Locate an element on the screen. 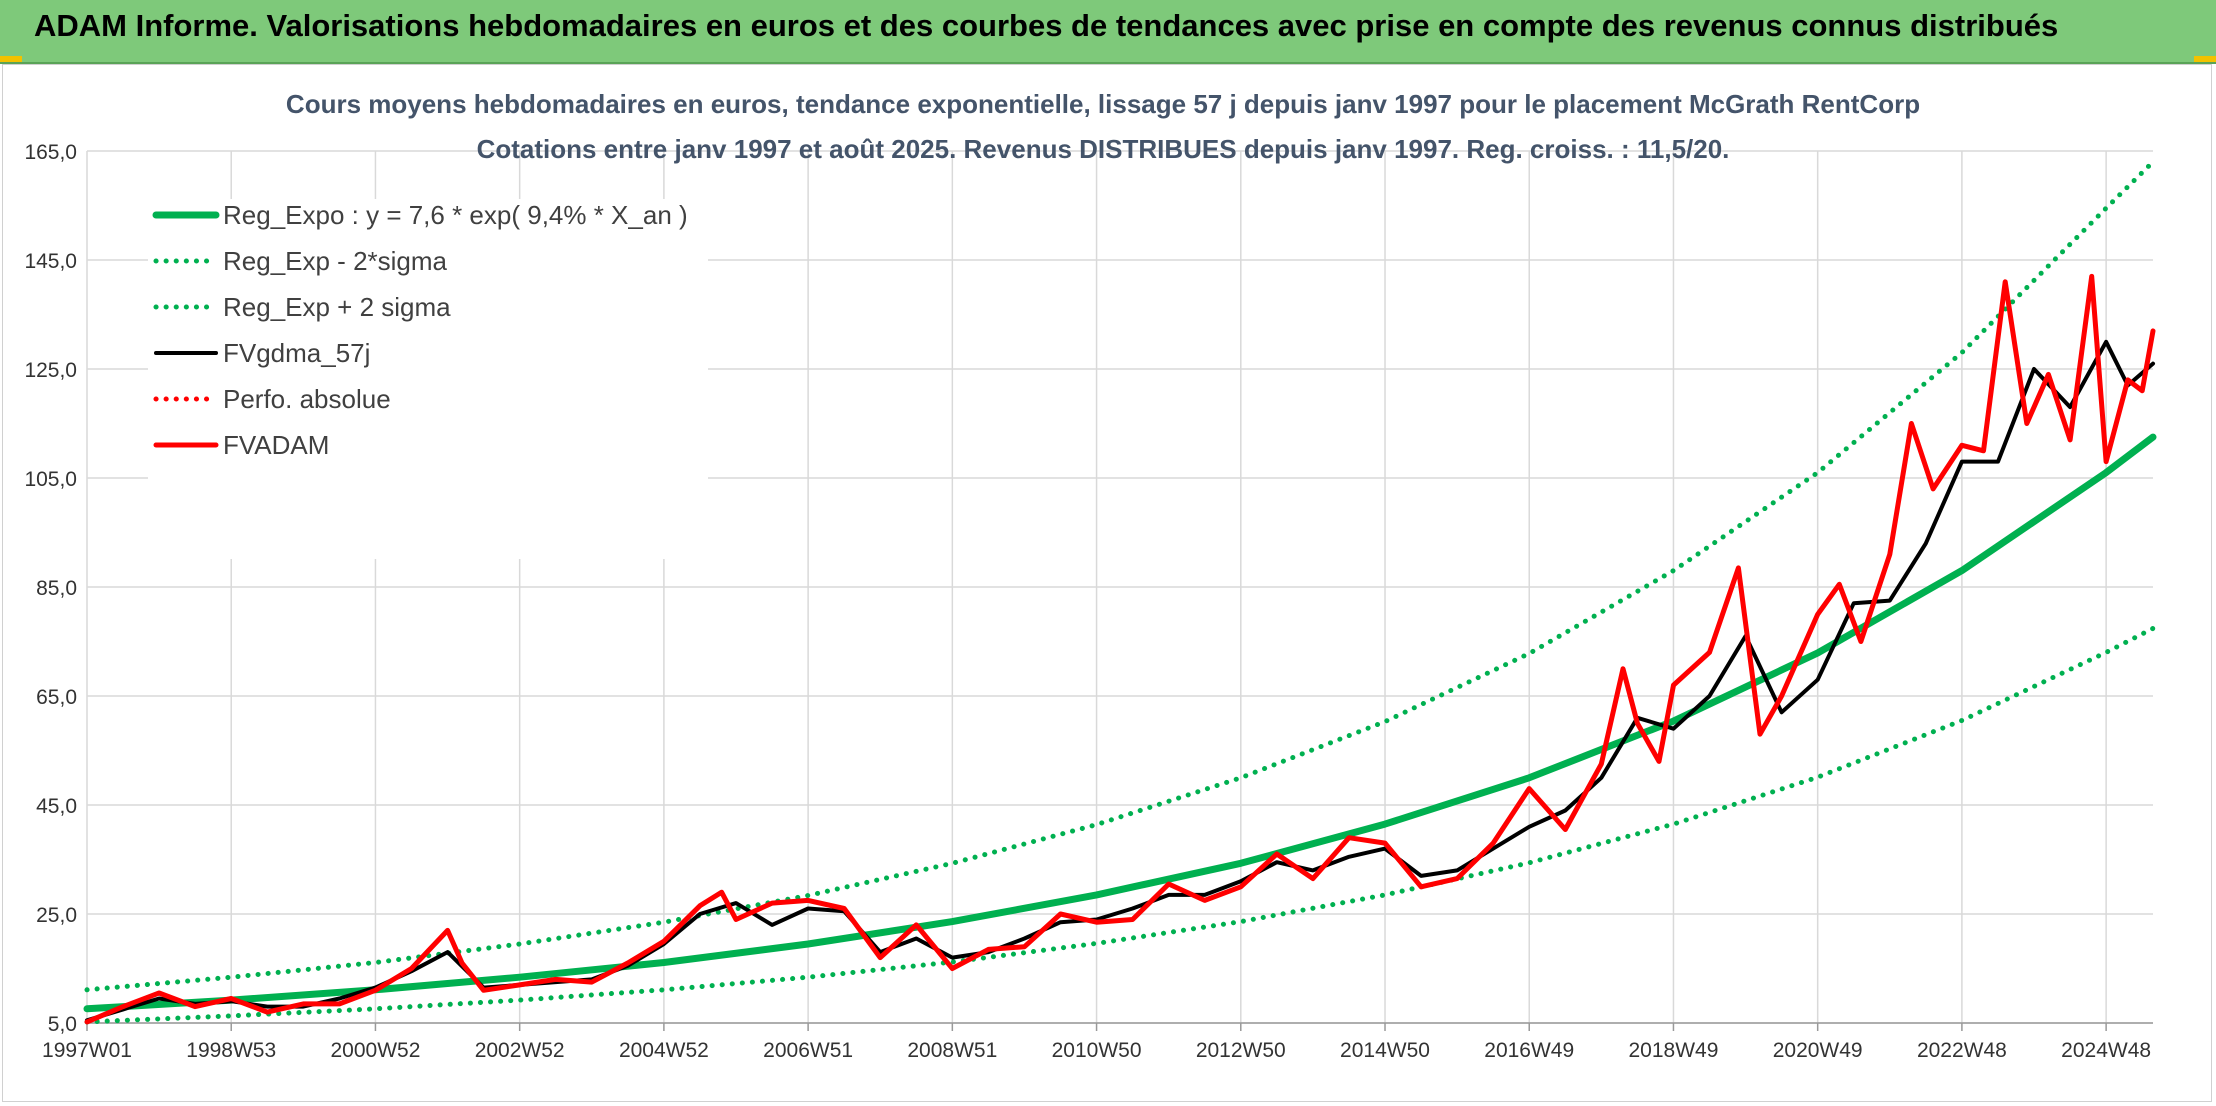 The height and width of the screenshot is (1106, 2216). x-tick-label: 2006W51 is located at coordinates (808, 1050).